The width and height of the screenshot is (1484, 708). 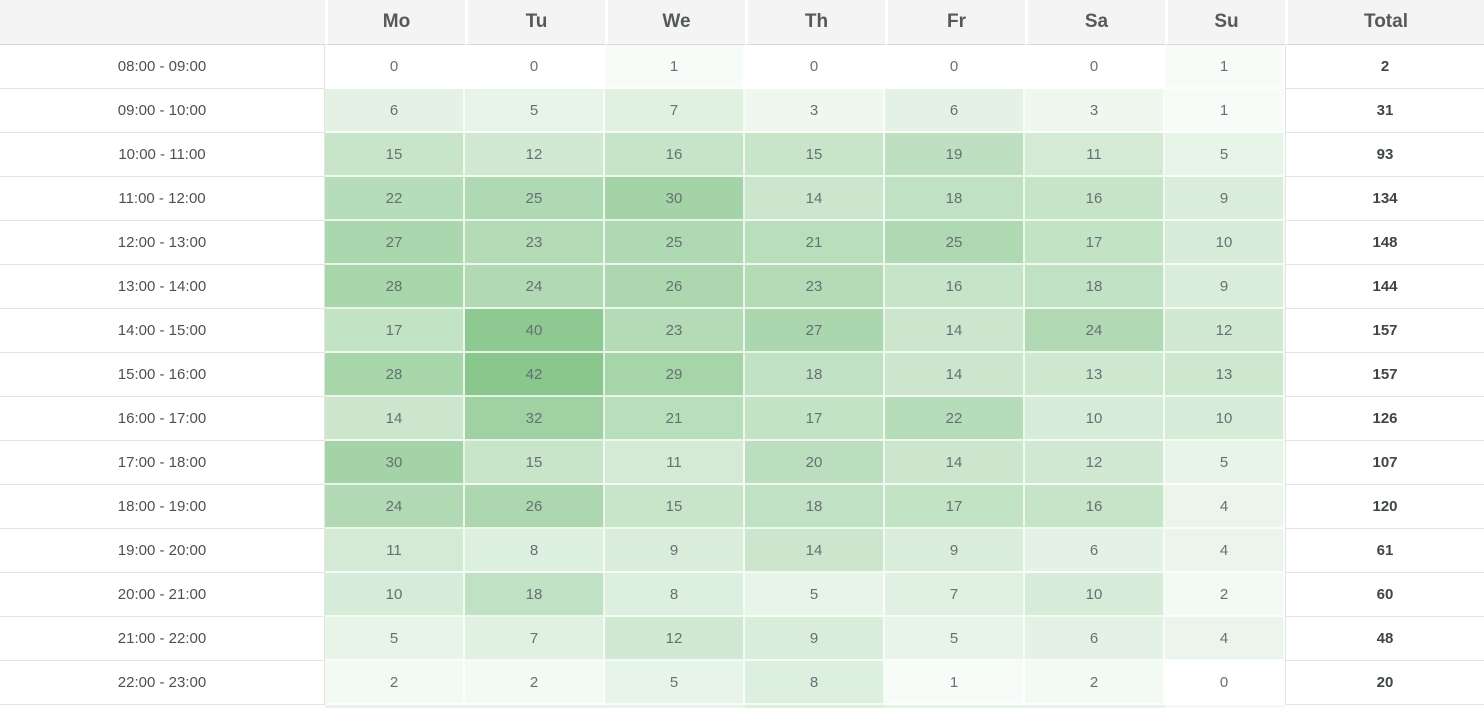 What do you see at coordinates (815, 22) in the screenshot?
I see `day-header-th: Th` at bounding box center [815, 22].